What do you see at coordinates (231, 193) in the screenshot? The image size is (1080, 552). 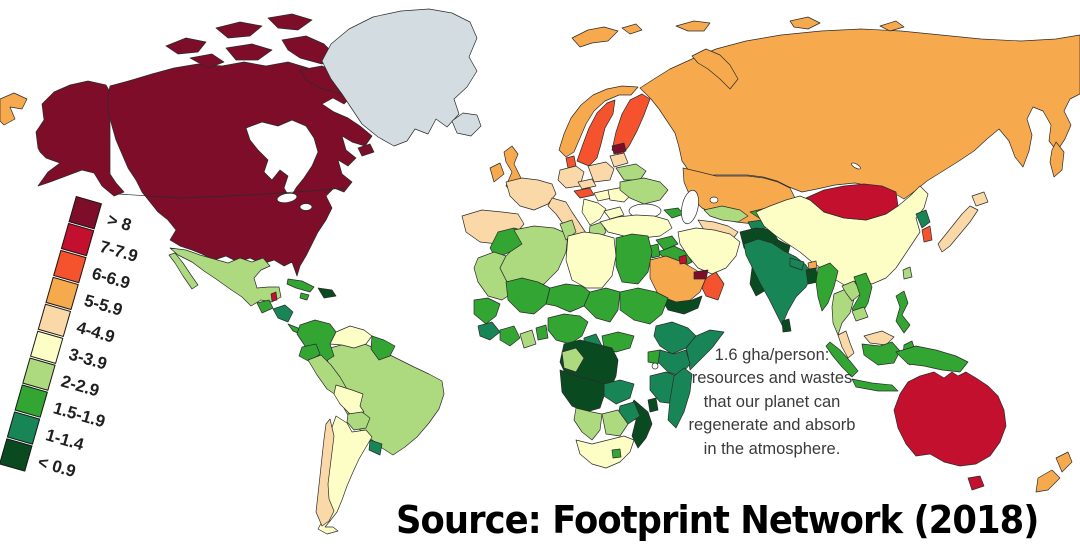 I see `us-canada-border` at bounding box center [231, 193].